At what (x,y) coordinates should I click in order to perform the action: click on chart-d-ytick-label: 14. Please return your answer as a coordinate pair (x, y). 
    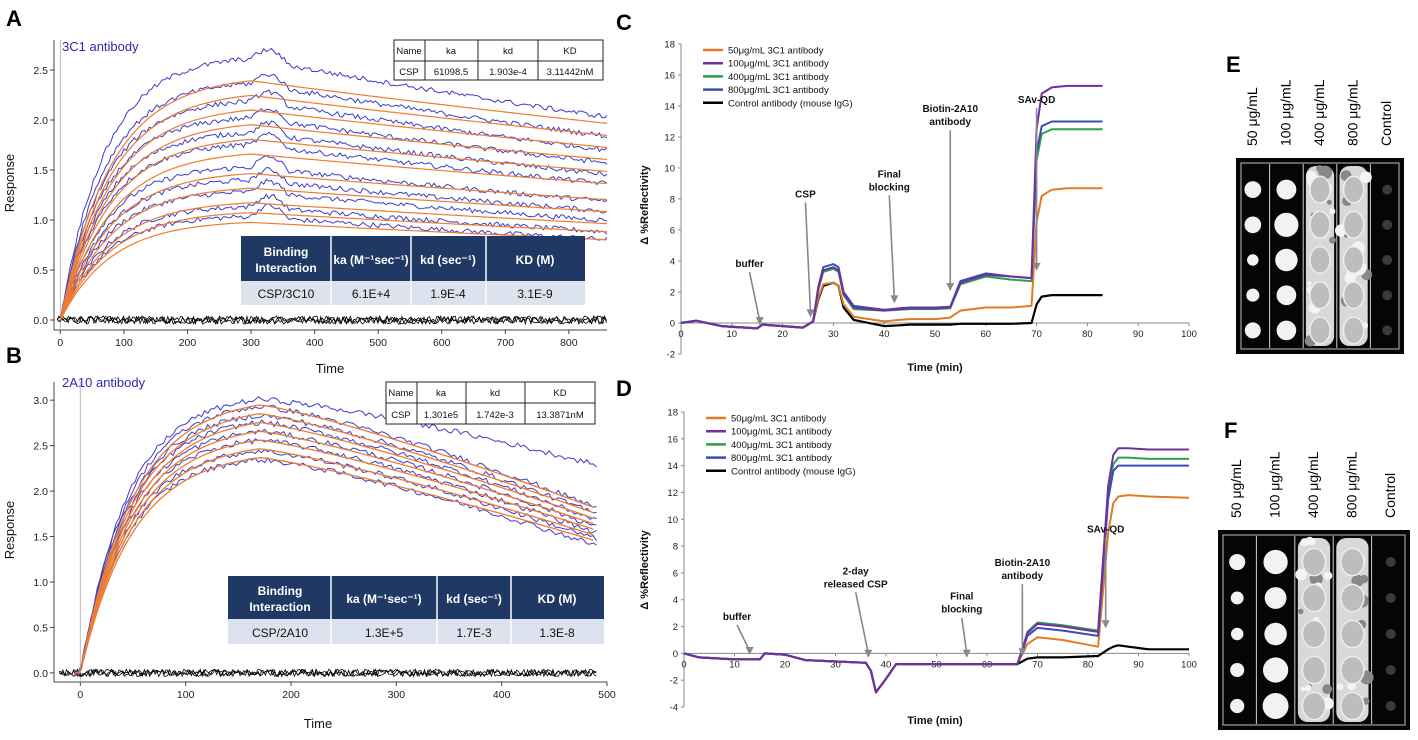
    Looking at the image, I should click on (672, 466).